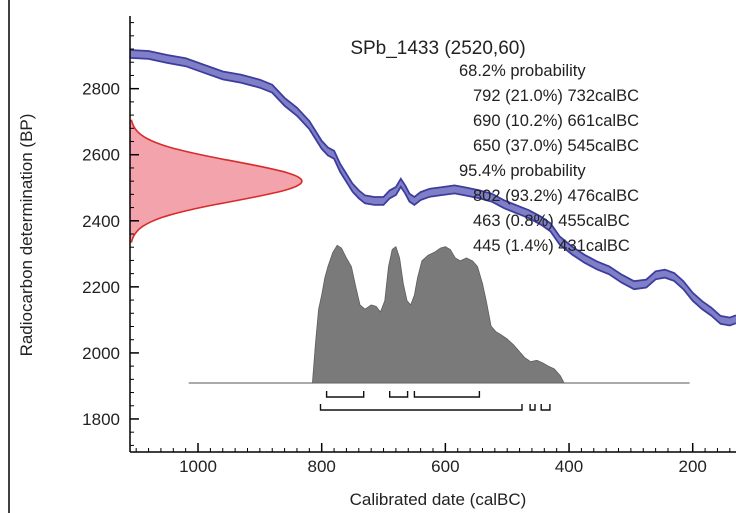  What do you see at coordinates (101, 419) in the screenshot?
I see `y-tick-label-0: 1800` at bounding box center [101, 419].